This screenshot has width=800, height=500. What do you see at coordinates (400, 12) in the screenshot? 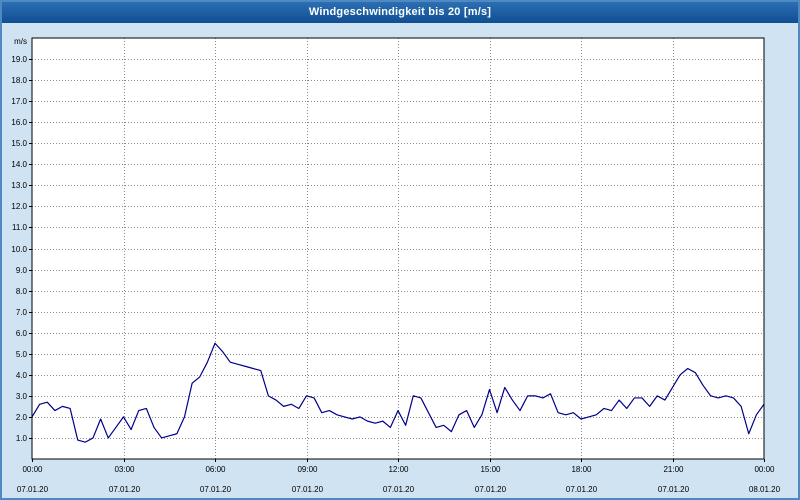
I see `chart-title-bar: Windgeschwindigkeit bis 20 [m/s]` at bounding box center [400, 12].